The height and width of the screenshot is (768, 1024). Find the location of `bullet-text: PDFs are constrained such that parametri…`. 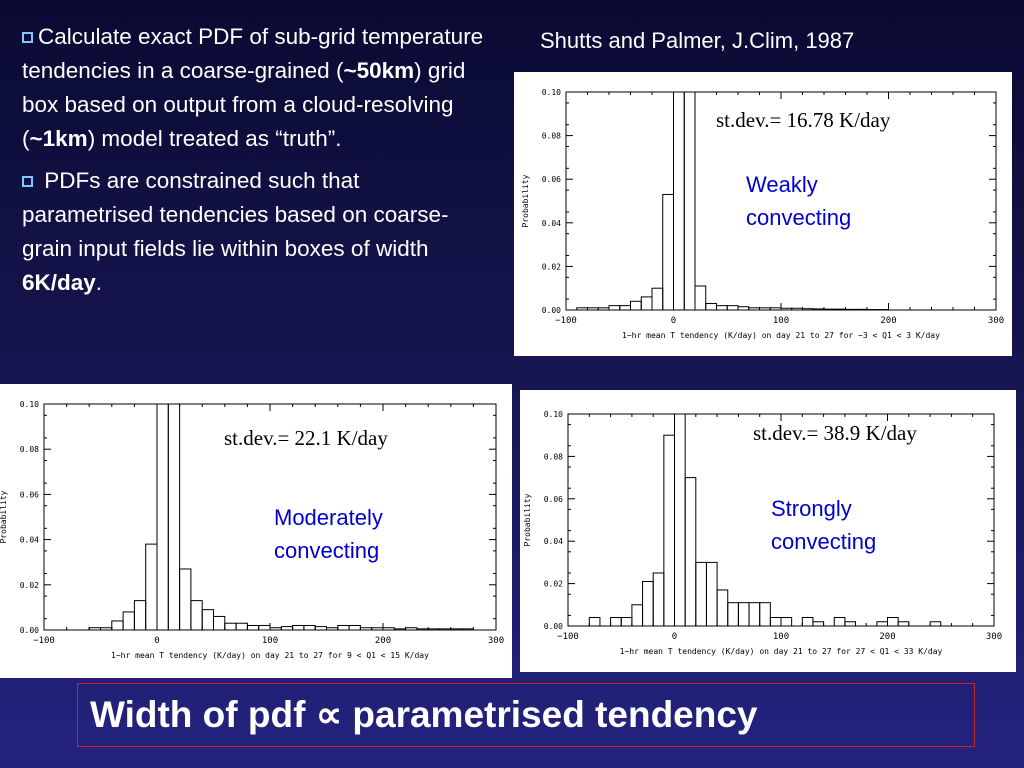

bullet-text: PDFs are constrained such that parametri… is located at coordinates (235, 214).